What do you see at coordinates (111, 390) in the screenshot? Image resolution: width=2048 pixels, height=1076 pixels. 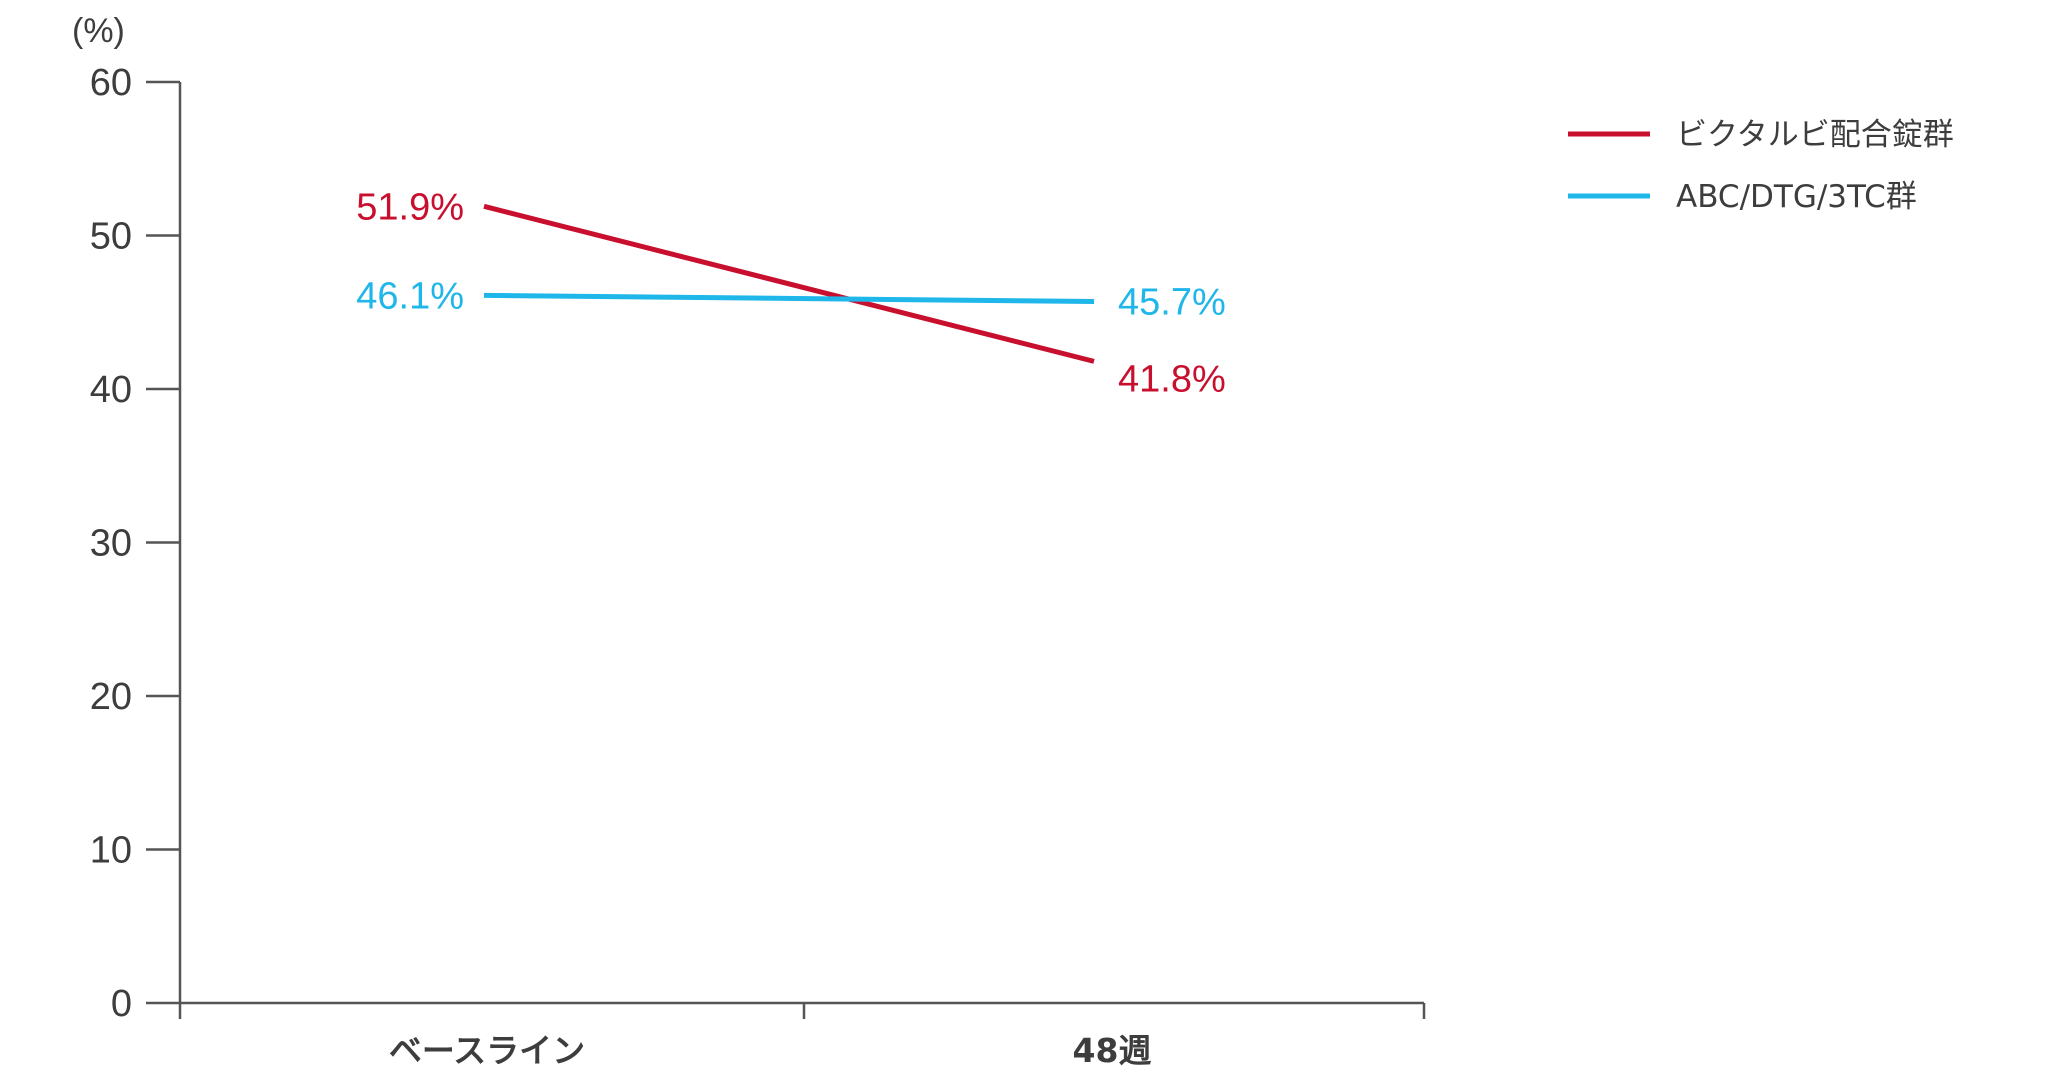 I see `y-tick-label-40: 40` at bounding box center [111, 390].